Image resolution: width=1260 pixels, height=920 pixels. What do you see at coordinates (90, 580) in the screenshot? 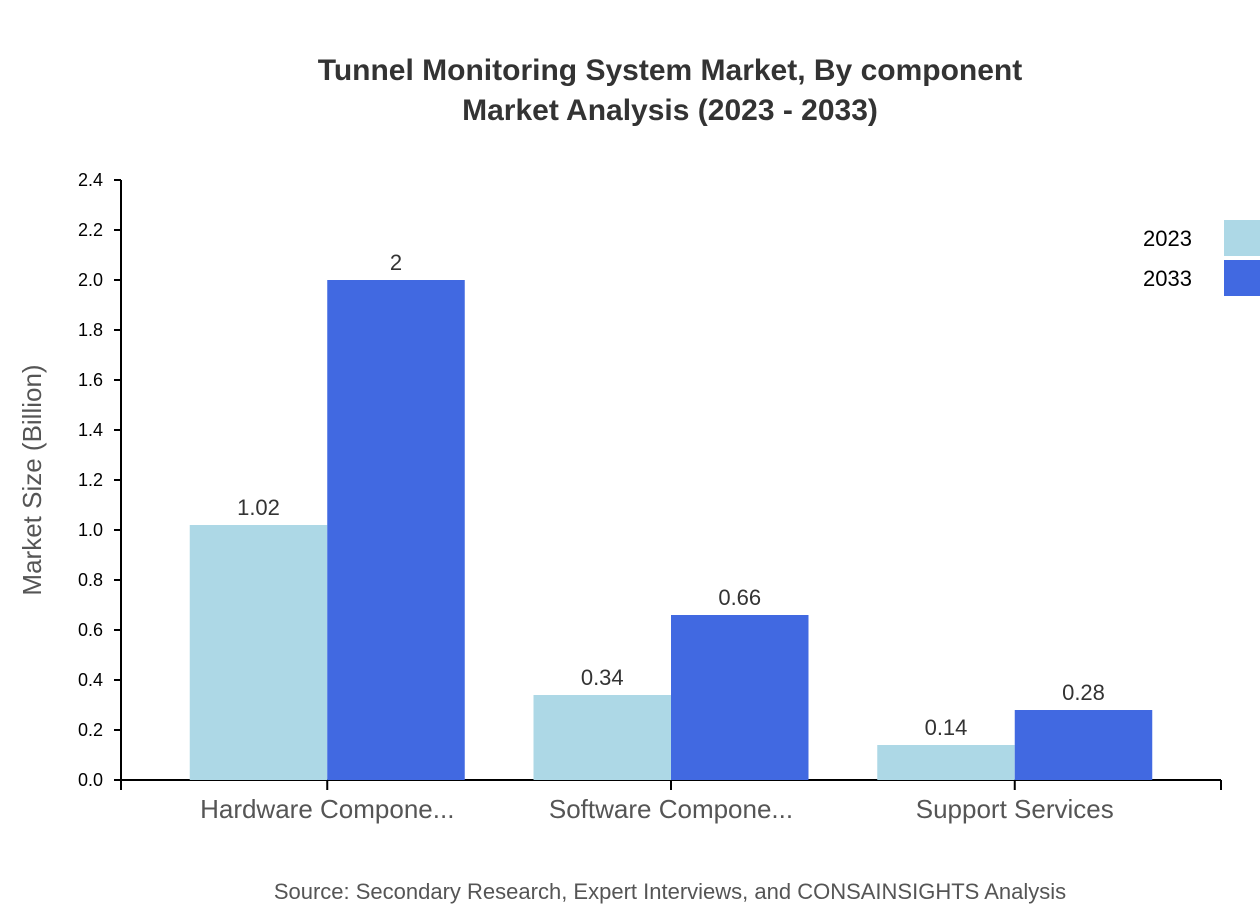
I see `y-tick-label: 0.8` at bounding box center [90, 580].